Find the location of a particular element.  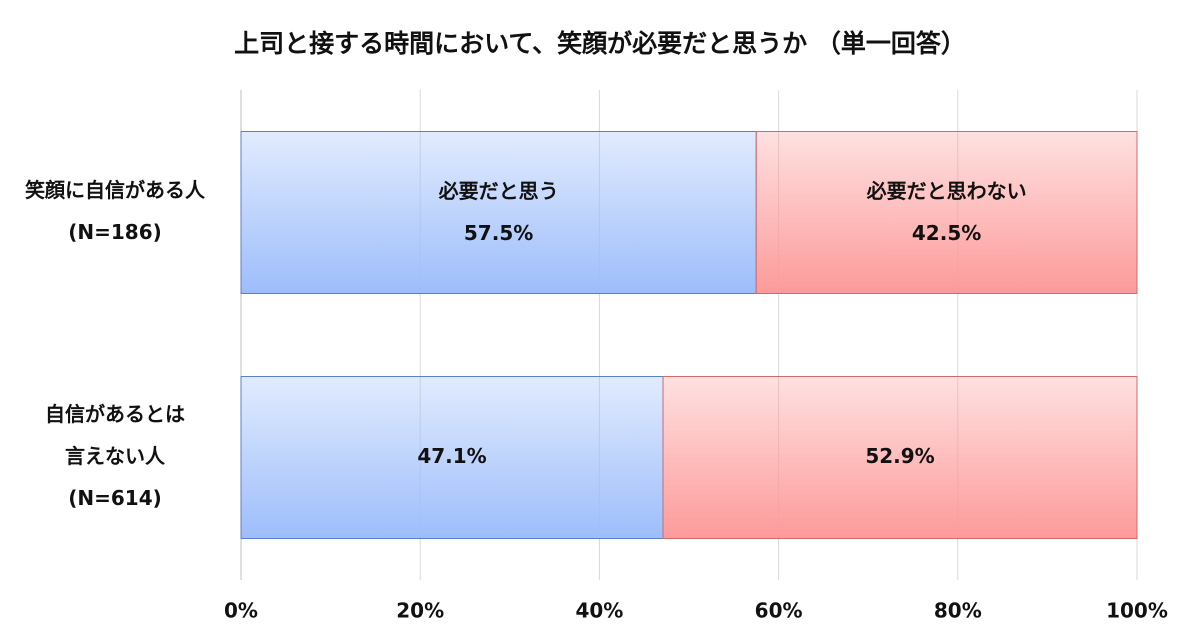

value-label: 57.5% is located at coordinates (498, 233).